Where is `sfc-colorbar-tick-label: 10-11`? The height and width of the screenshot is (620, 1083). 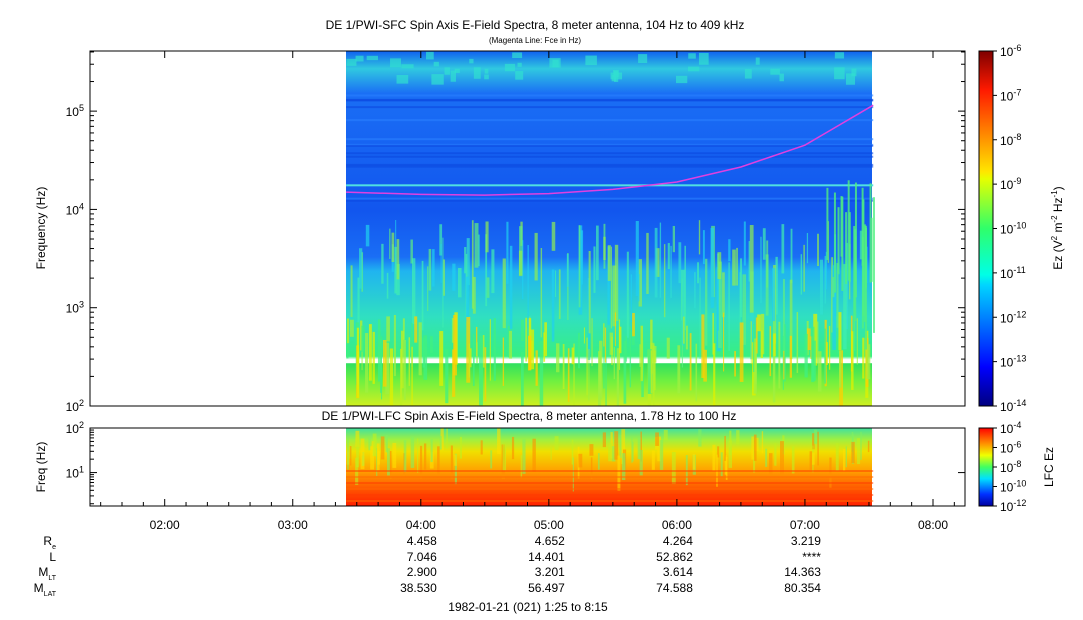
sfc-colorbar-tick-label: 10-11 is located at coordinates (1013, 273).